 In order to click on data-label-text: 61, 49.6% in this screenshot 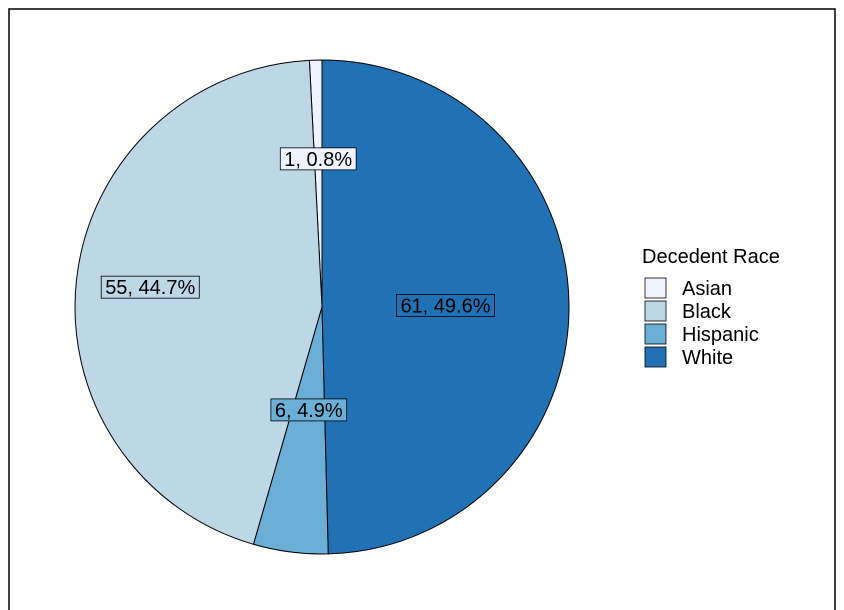, I will do `click(445, 306)`.